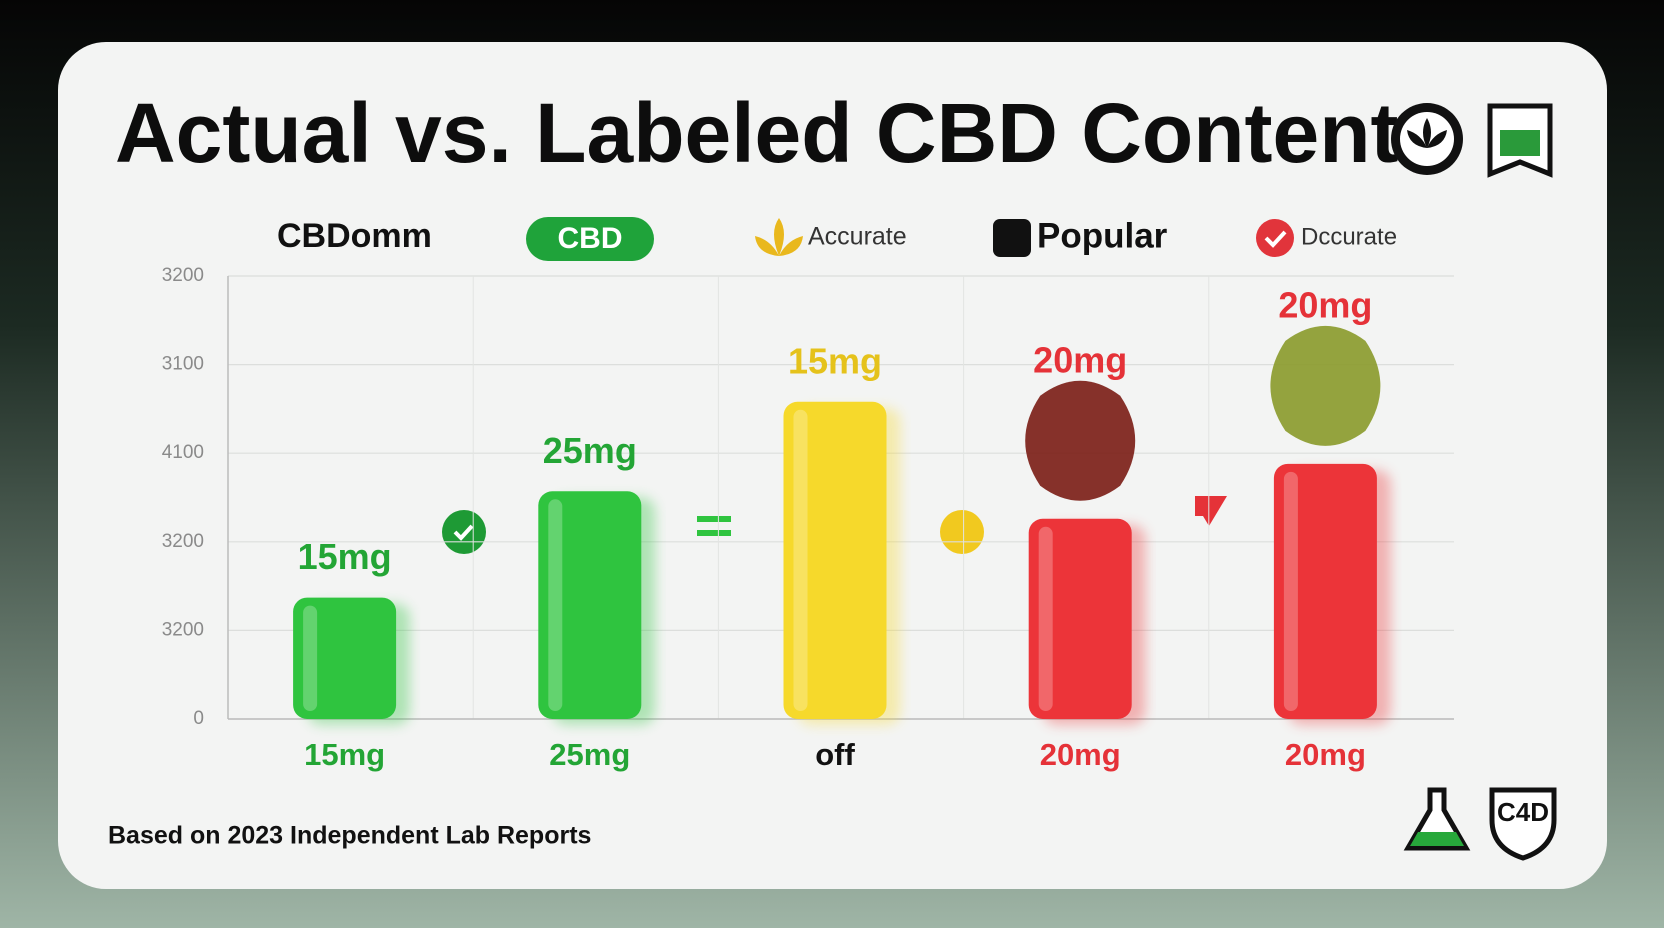 The width and height of the screenshot is (1664, 933). I want to click on legend-label: Popular, so click(1102, 235).